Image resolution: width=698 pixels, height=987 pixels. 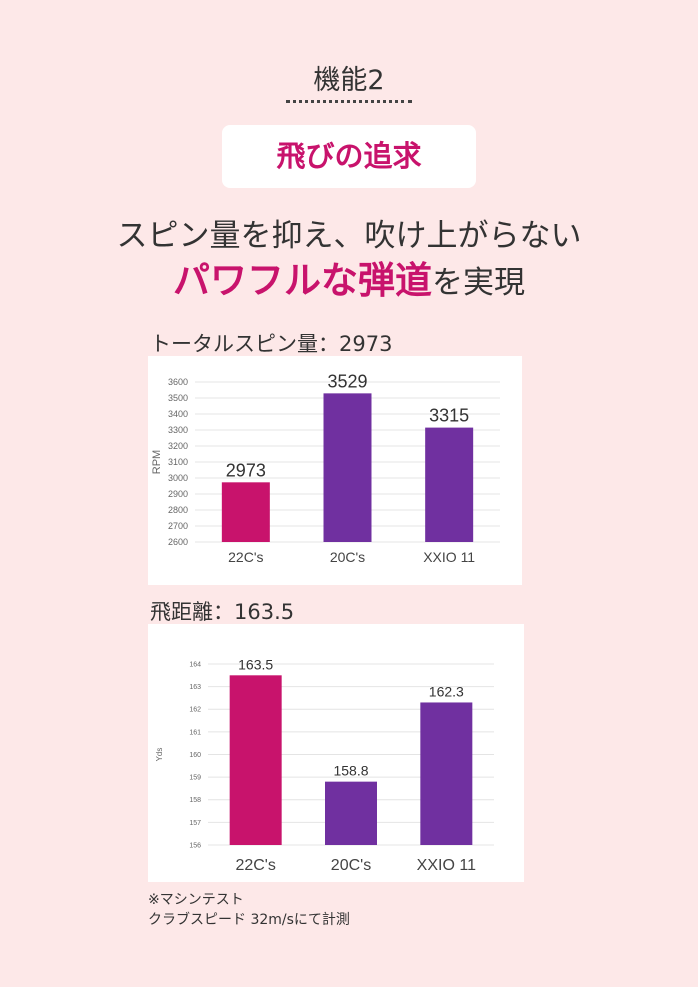 What do you see at coordinates (178, 446) in the screenshot?
I see `spin-y-tick-label: 3200` at bounding box center [178, 446].